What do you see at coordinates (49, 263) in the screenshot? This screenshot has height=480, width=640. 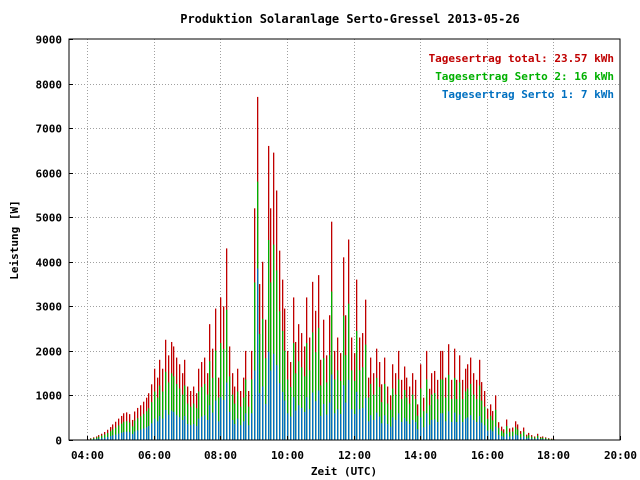 I see `y-tick-label: 4000` at bounding box center [49, 263].